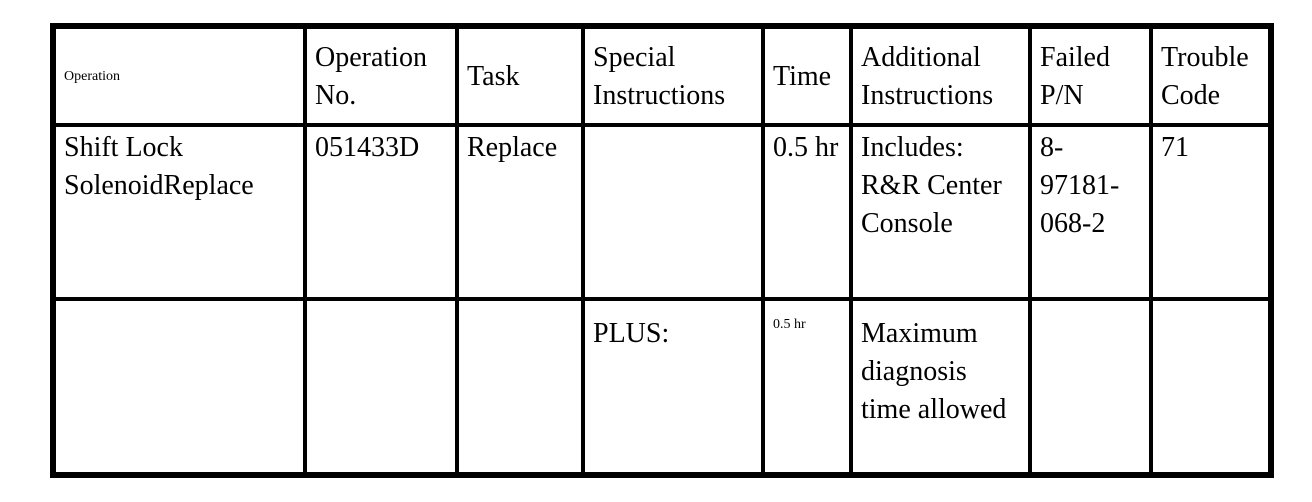  I want to click on header-operation-no: Operation No., so click(381, 75).